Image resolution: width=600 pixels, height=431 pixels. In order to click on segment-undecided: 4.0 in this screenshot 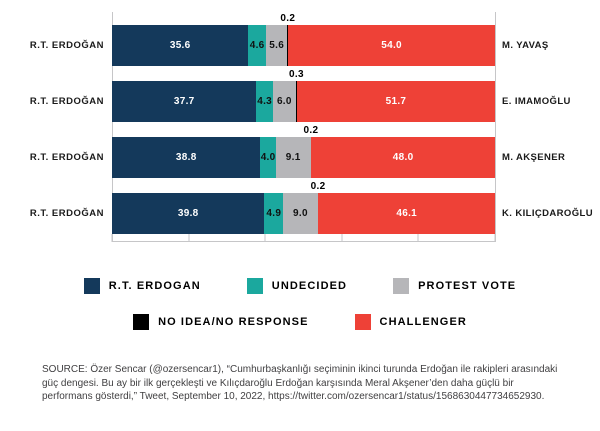, I will do `click(268, 157)`.